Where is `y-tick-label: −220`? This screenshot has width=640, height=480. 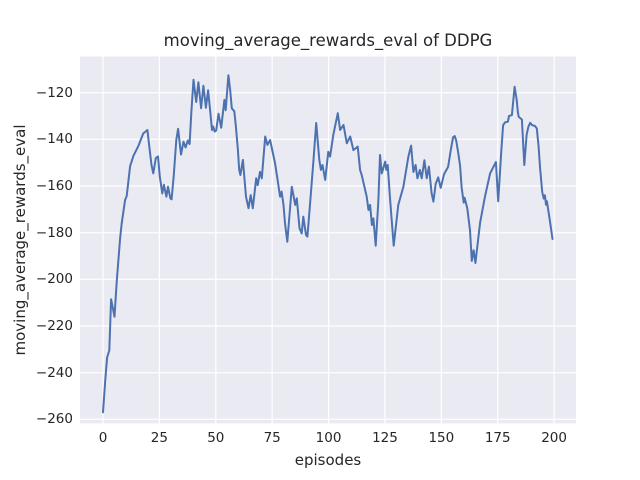
y-tick-label: −220 is located at coordinates (54, 326).